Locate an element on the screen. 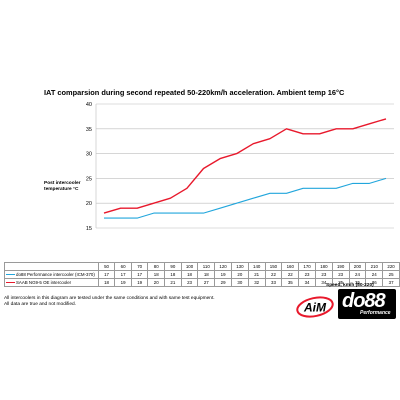  x-tick-label: 70 is located at coordinates (139, 266).